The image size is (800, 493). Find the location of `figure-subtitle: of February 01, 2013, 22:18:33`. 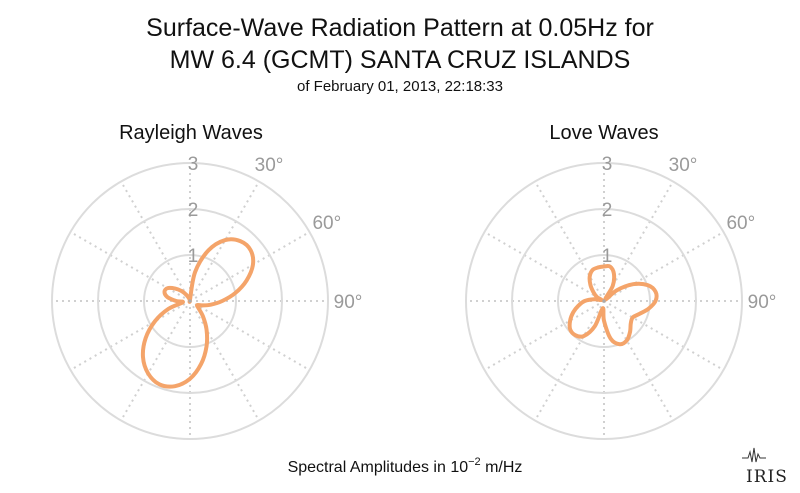

figure-subtitle: of February 01, 2013, 22:18:33 is located at coordinates (400, 86).